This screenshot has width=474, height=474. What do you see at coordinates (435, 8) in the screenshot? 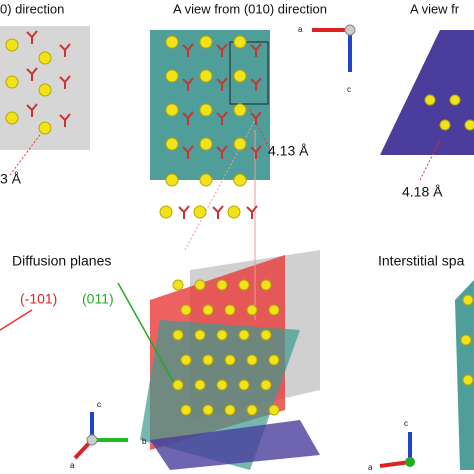
I see `panel-title: A view fr` at bounding box center [435, 8].